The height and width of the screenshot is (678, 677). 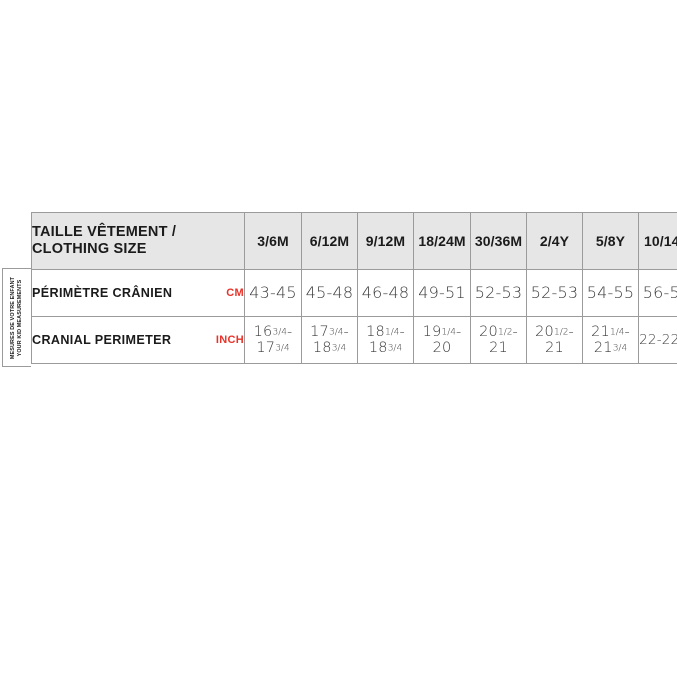 I want to click on cell-value: 56-57, so click(x=659, y=292).